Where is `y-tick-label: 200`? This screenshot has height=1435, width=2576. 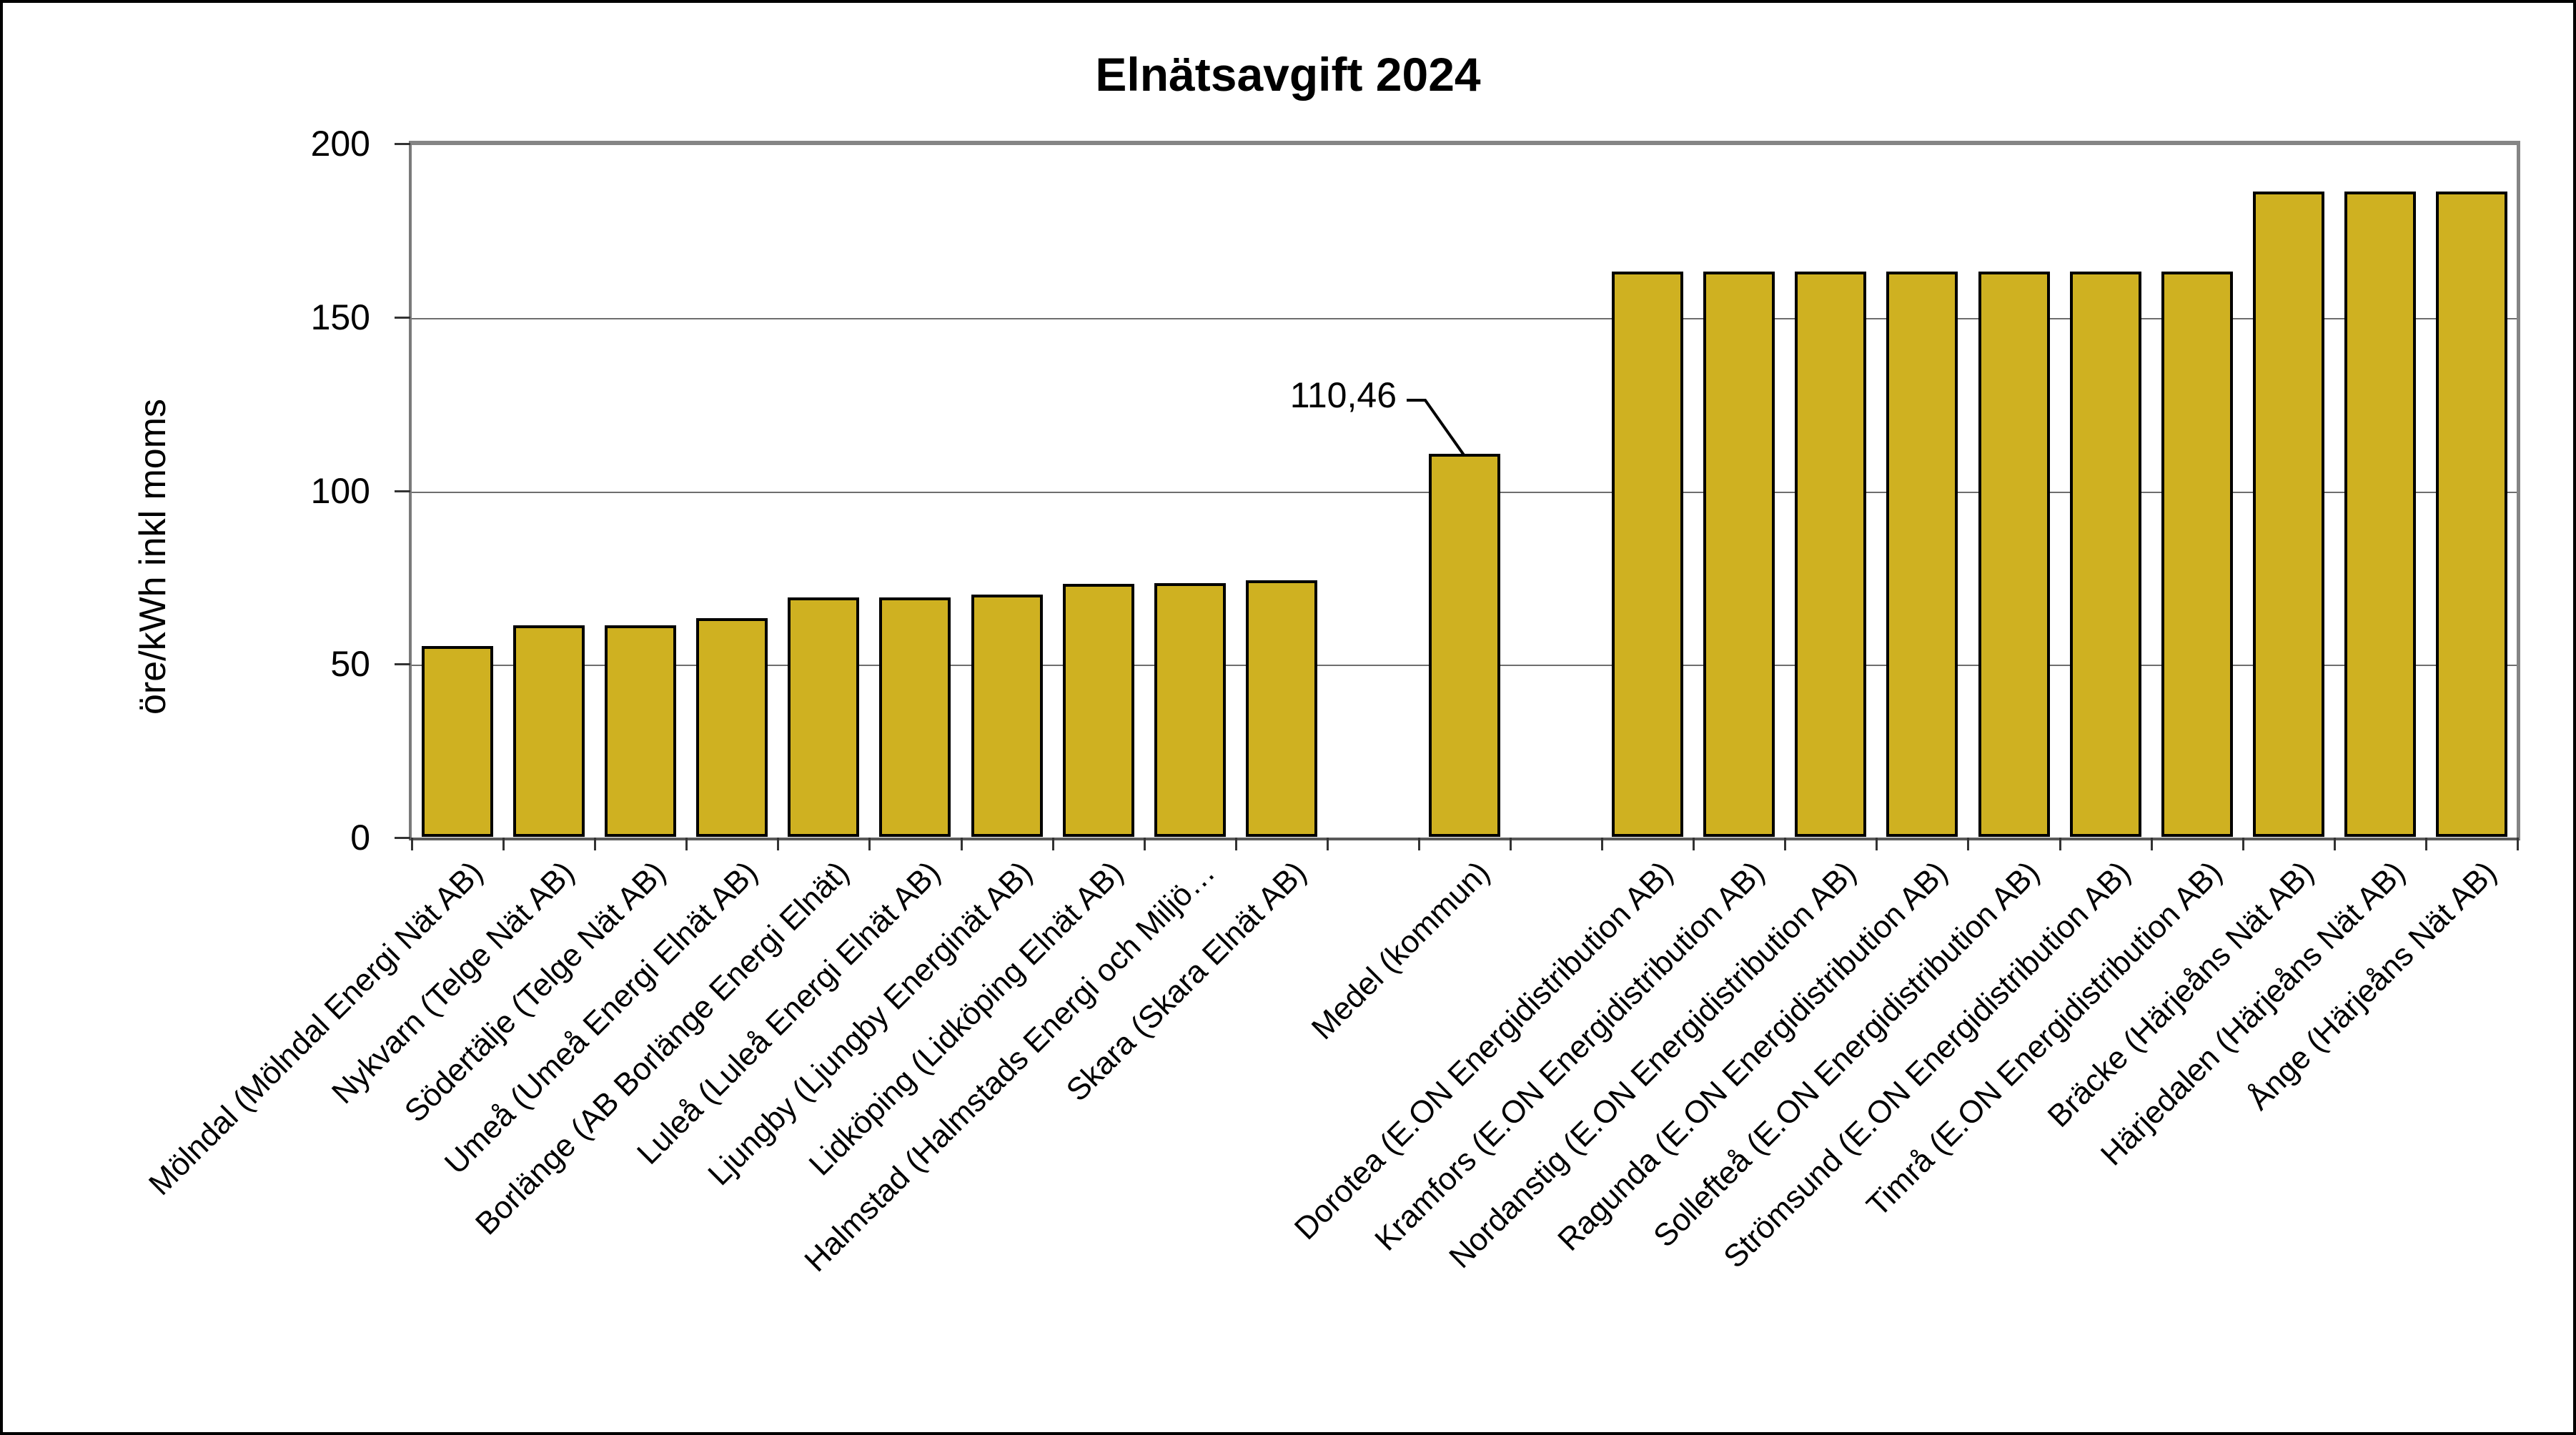 y-tick-label: 200 is located at coordinates (340, 144).